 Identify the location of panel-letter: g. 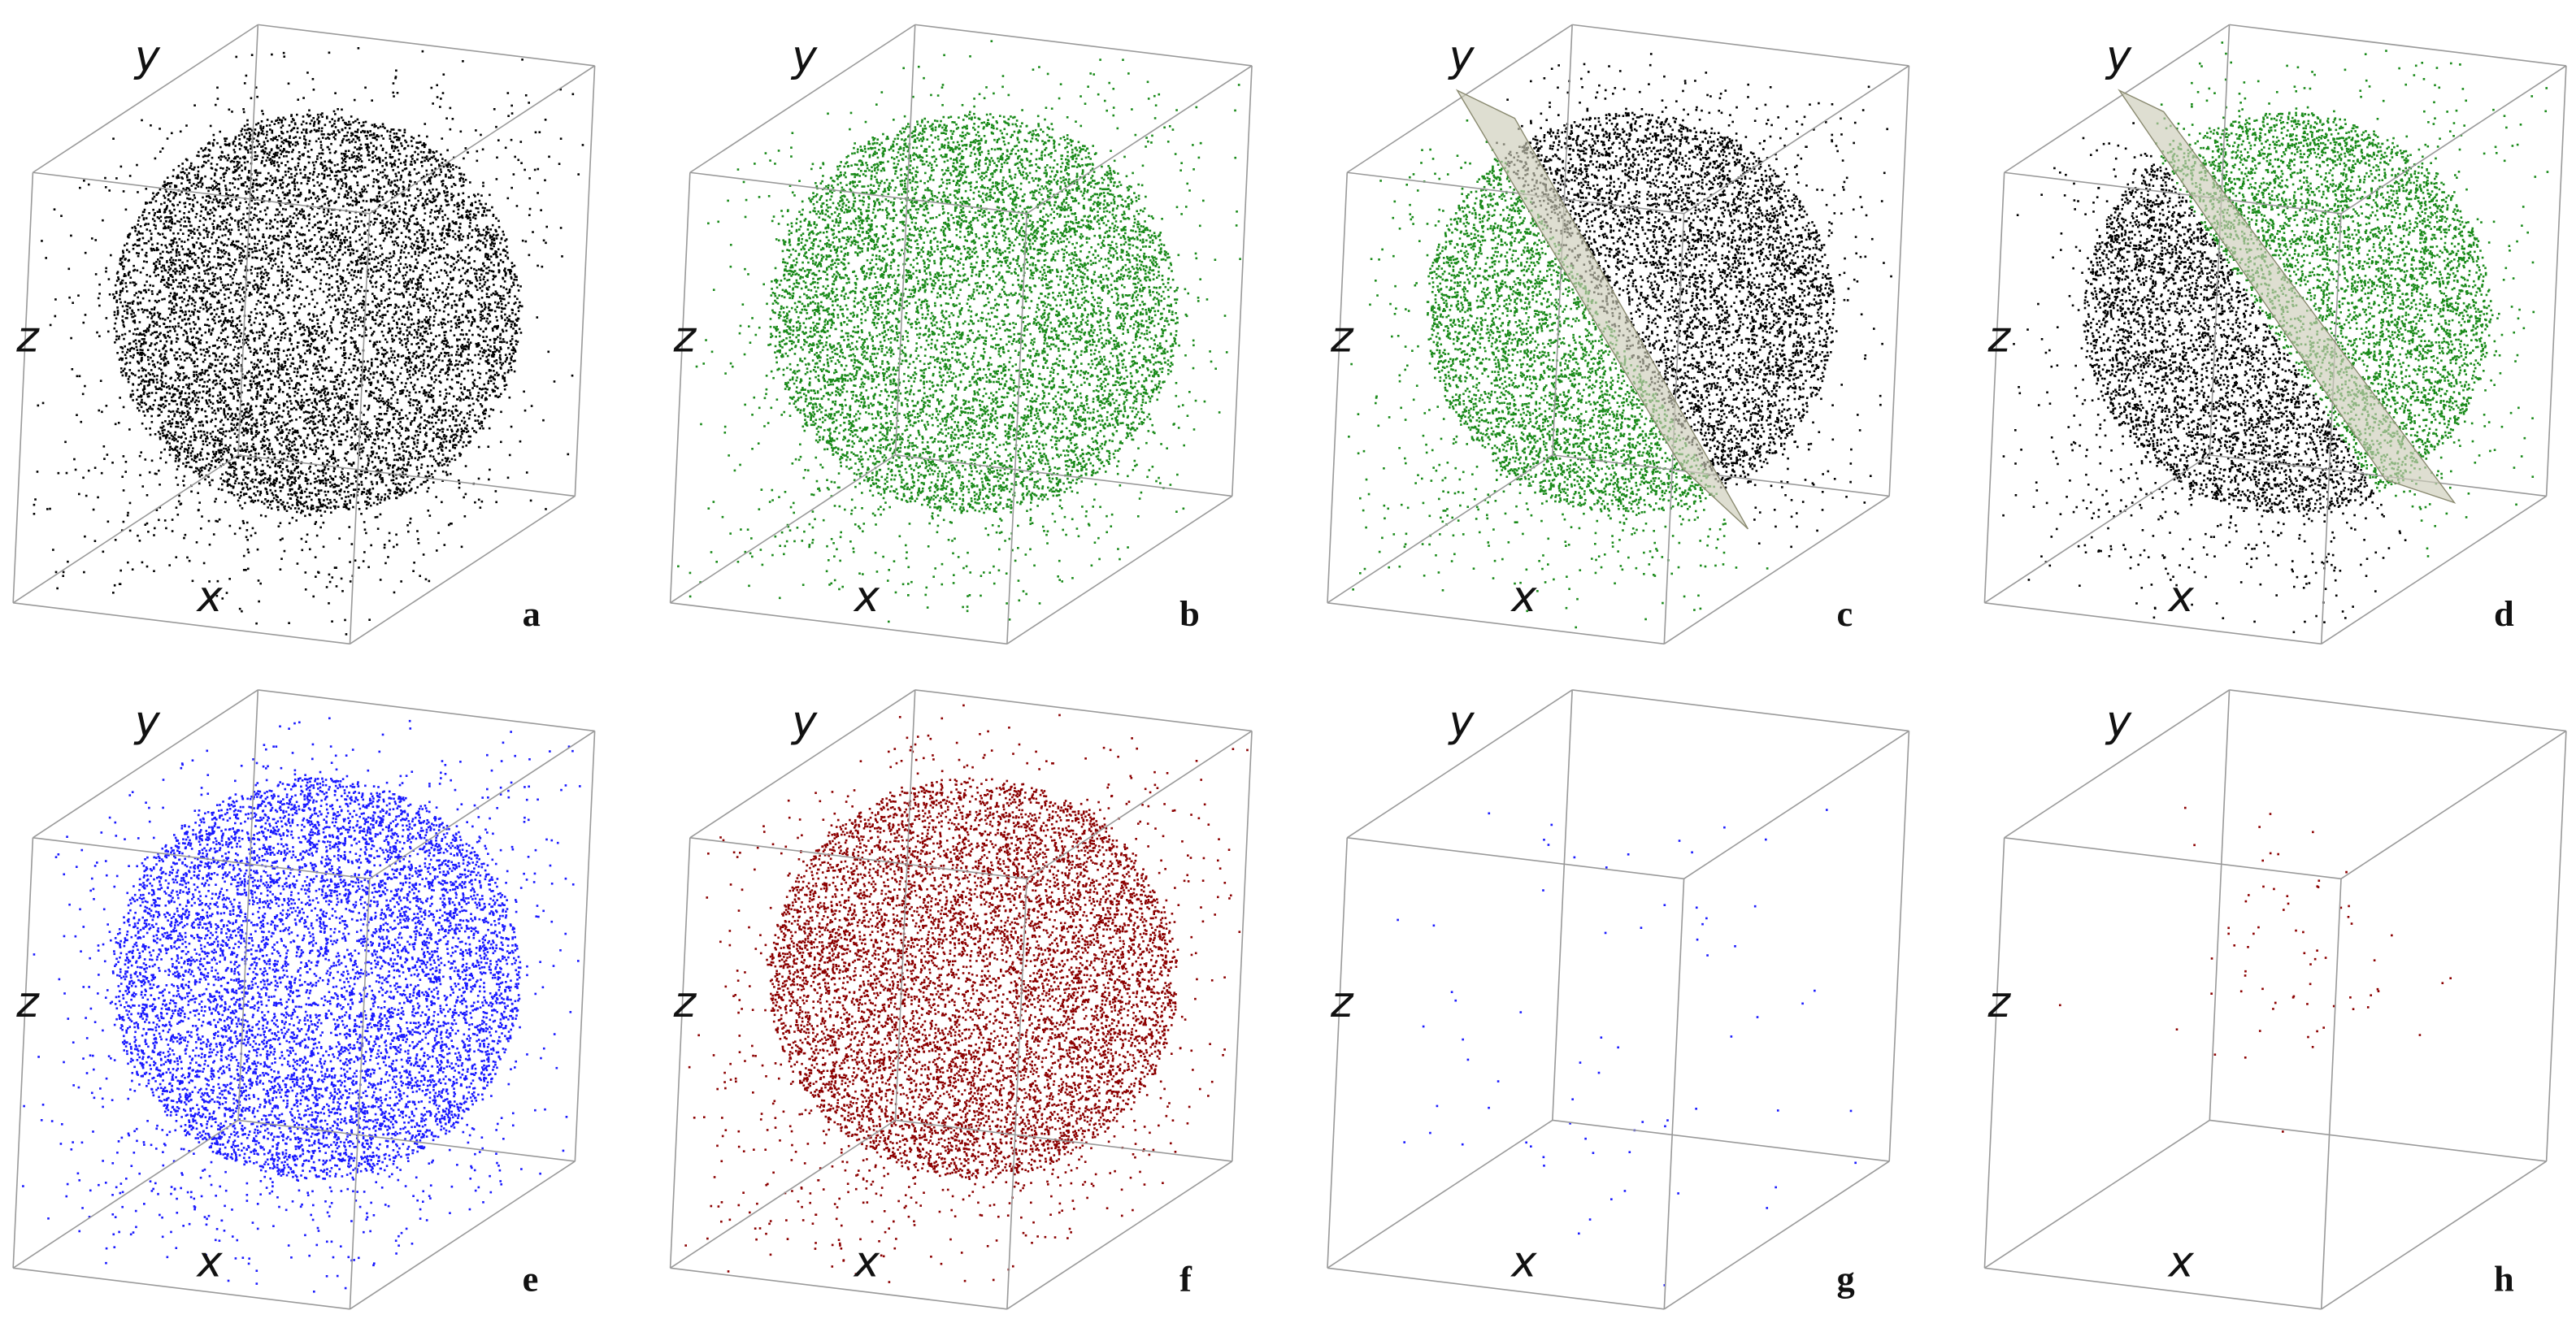
(1846, 1279).